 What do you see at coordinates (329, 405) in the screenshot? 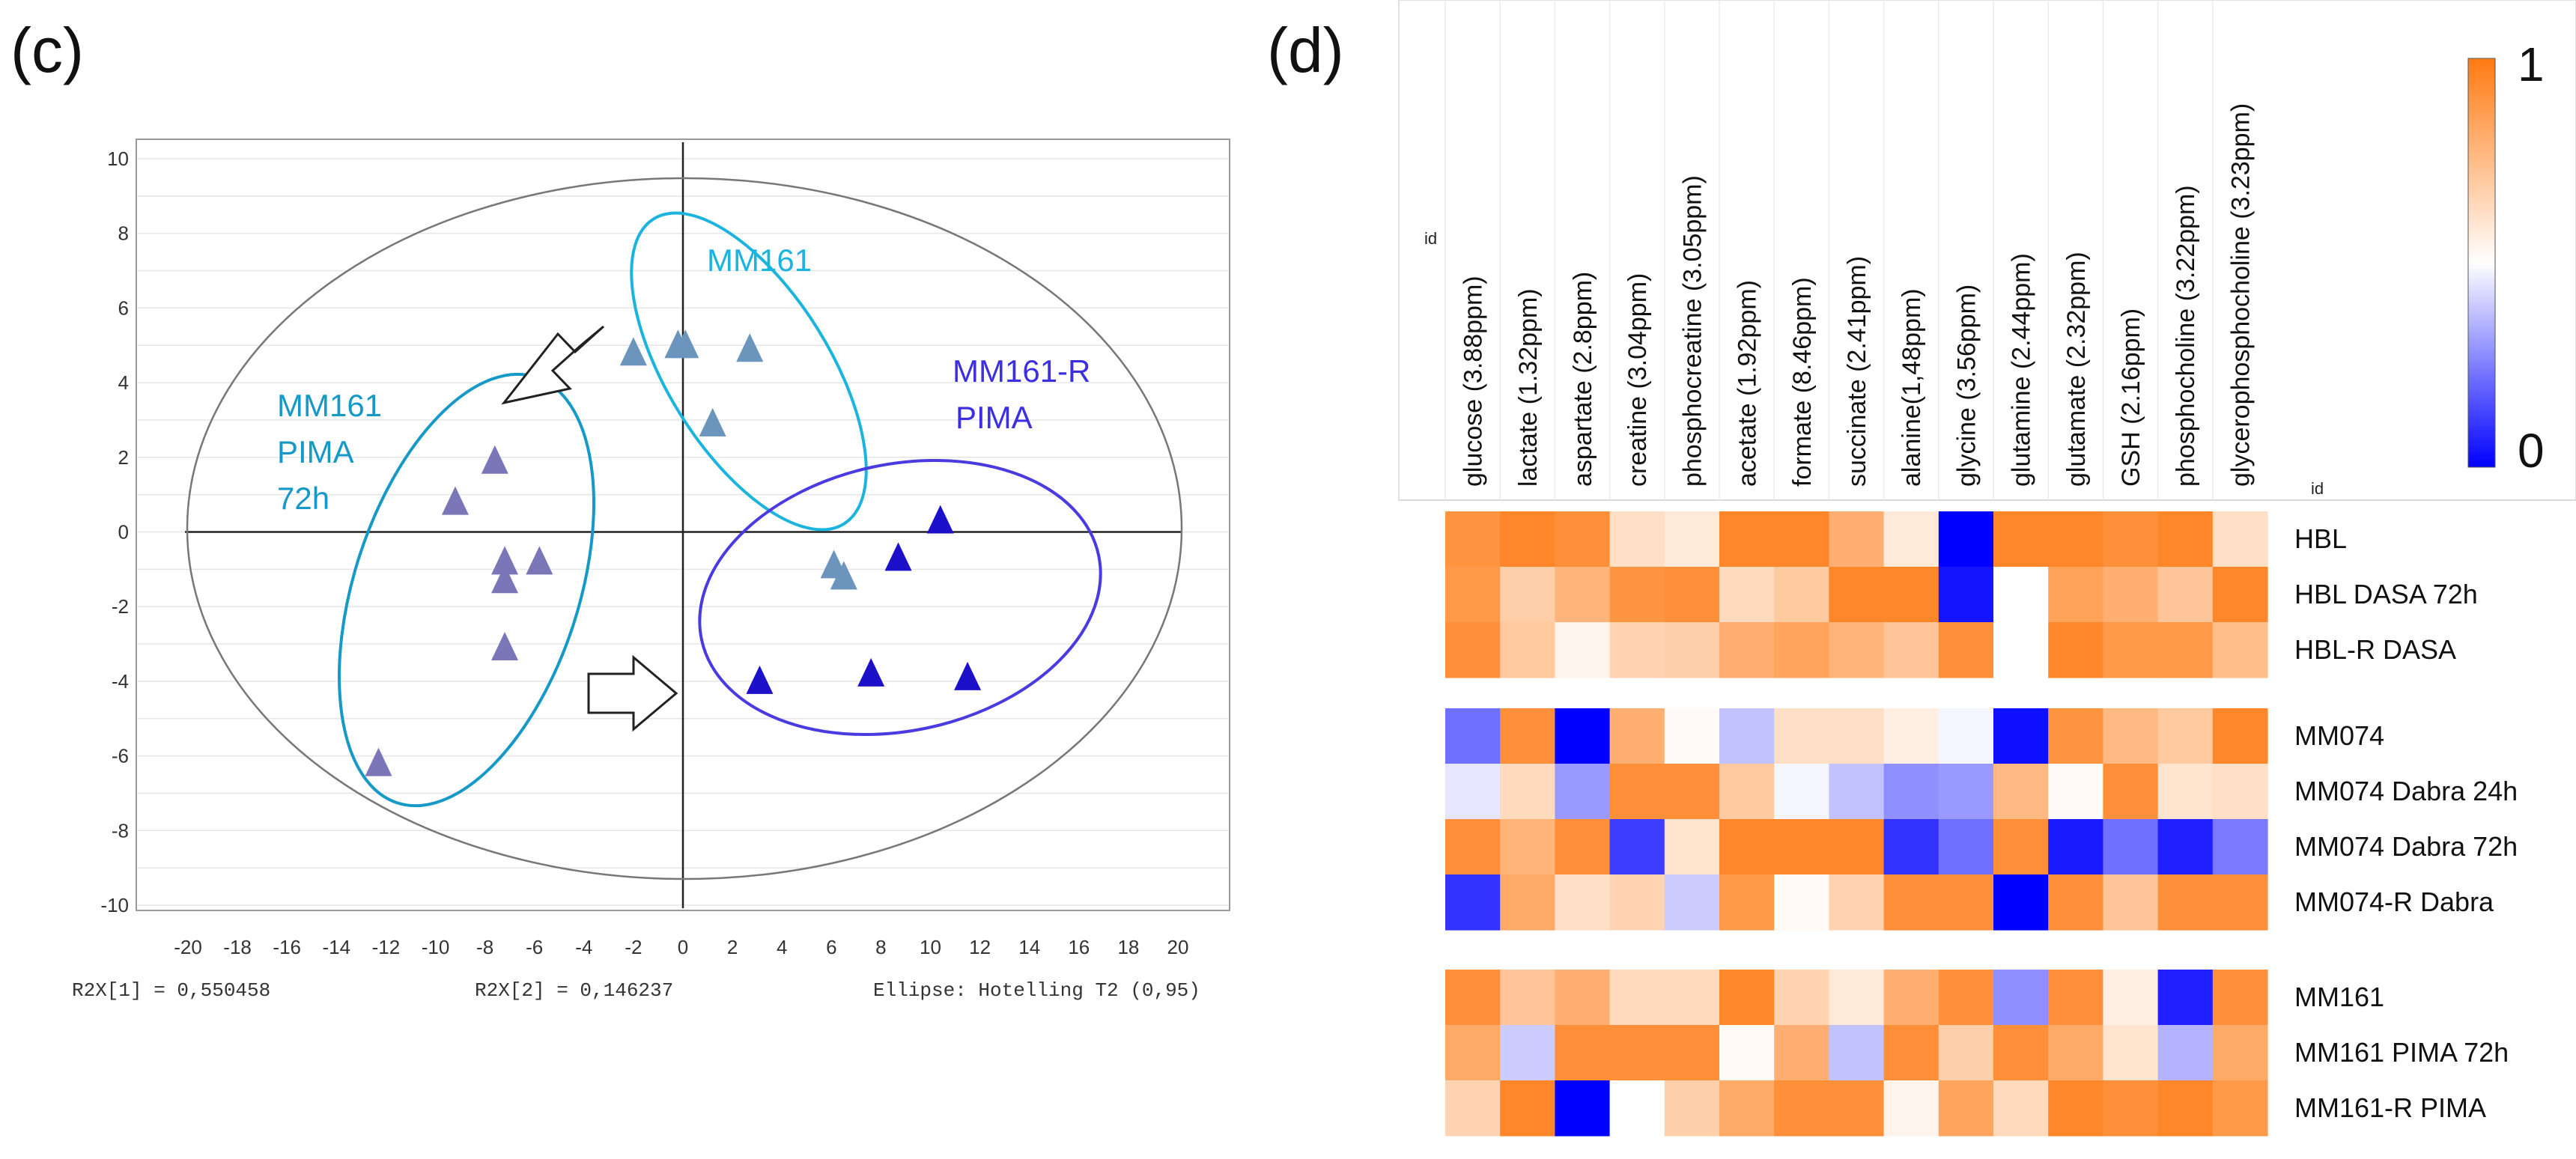
I see `label-pima-line1: MM161` at bounding box center [329, 405].